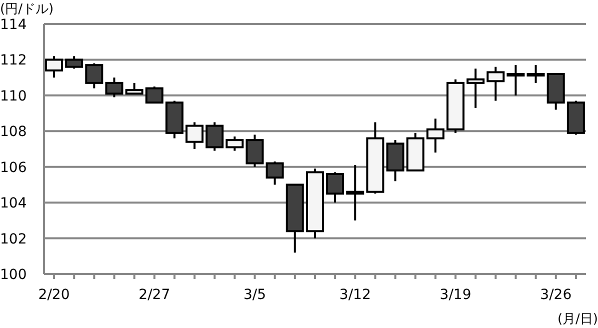  Describe the element at coordinates (13, 24) in the screenshot. I see `y-tick-label: 114` at that location.